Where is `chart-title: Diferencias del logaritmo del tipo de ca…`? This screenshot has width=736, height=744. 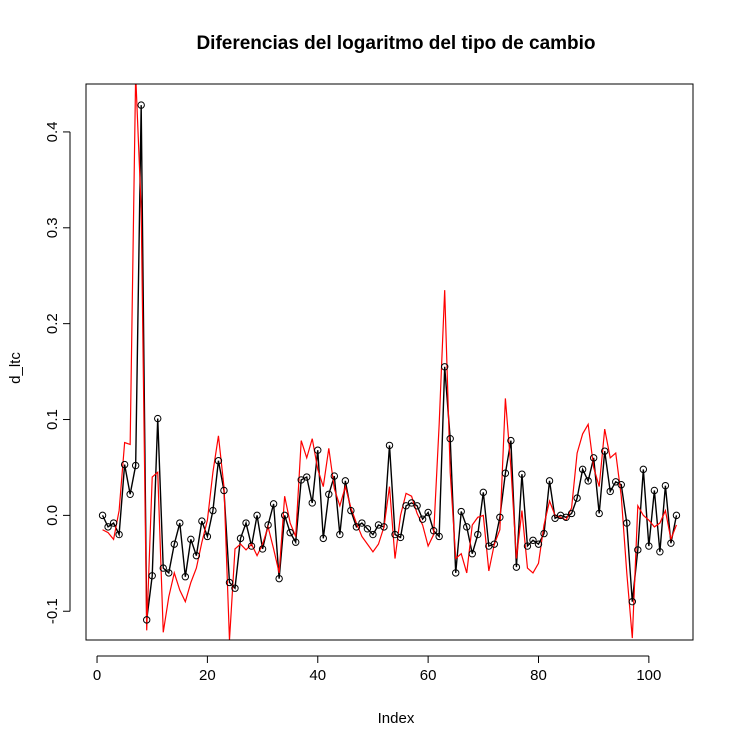
chart-title: Diferencias del logaritmo del tipo de ca… is located at coordinates (395, 43).